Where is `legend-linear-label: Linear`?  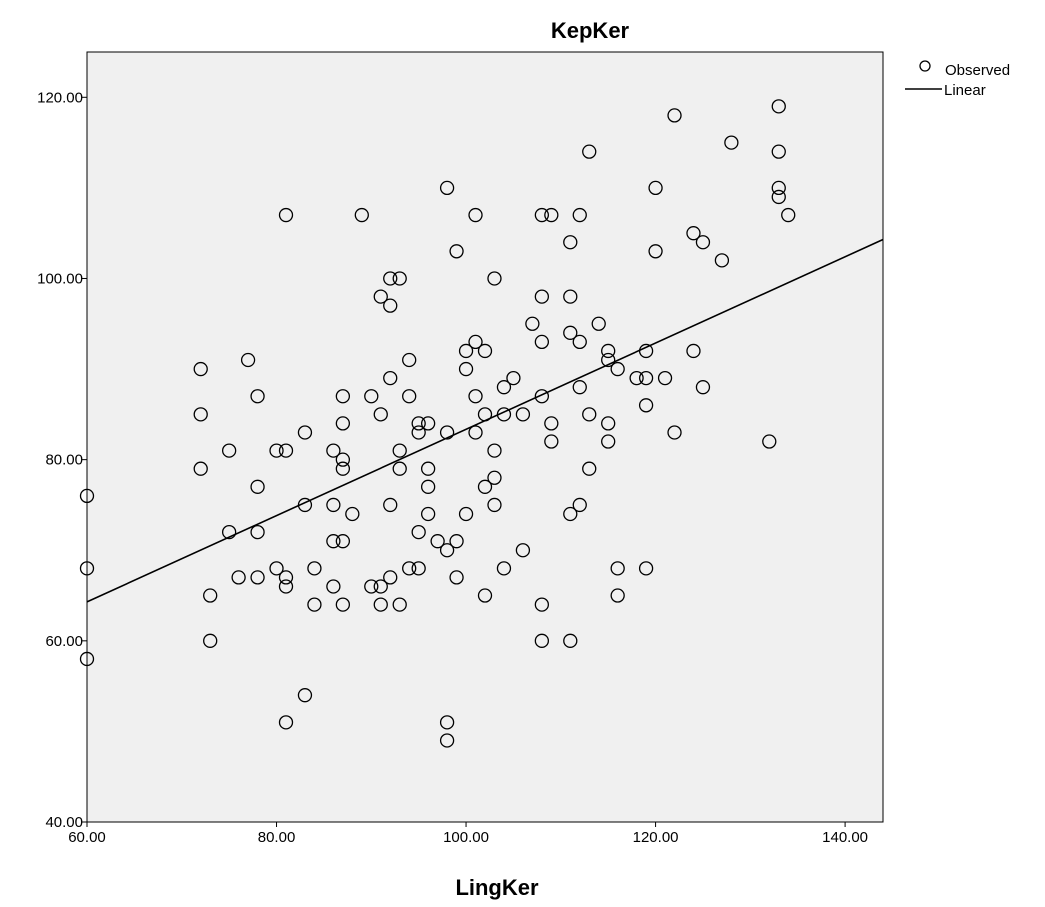 legend-linear-label: Linear is located at coordinates (965, 90).